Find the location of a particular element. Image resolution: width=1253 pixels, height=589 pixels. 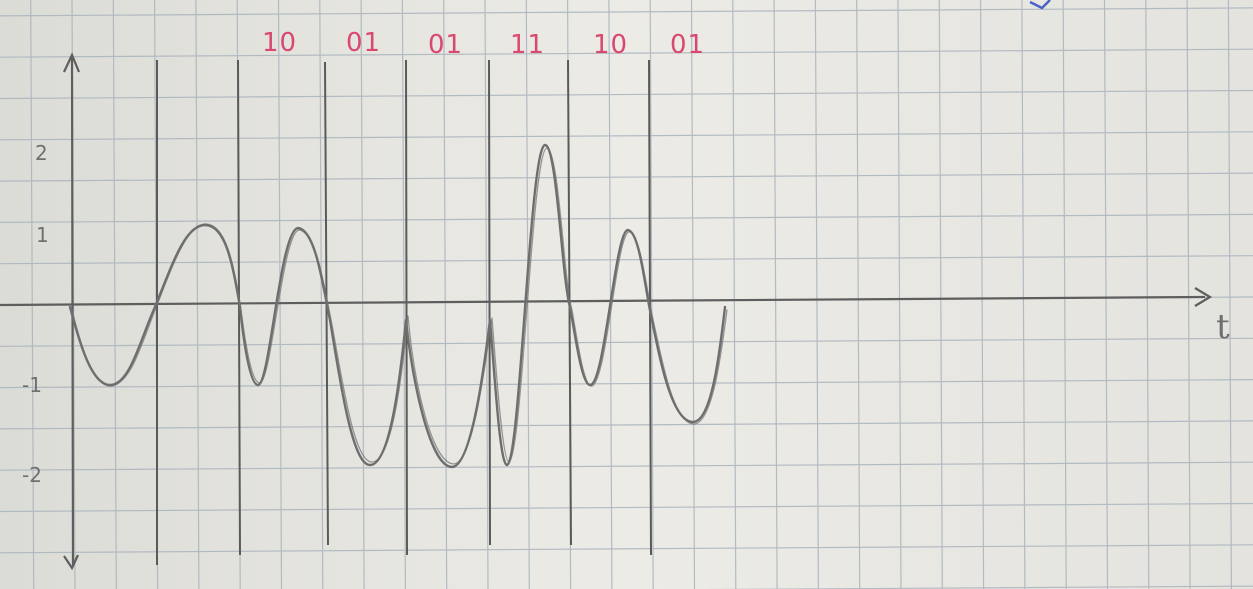

bit-label-6: 01 is located at coordinates (687, 45).